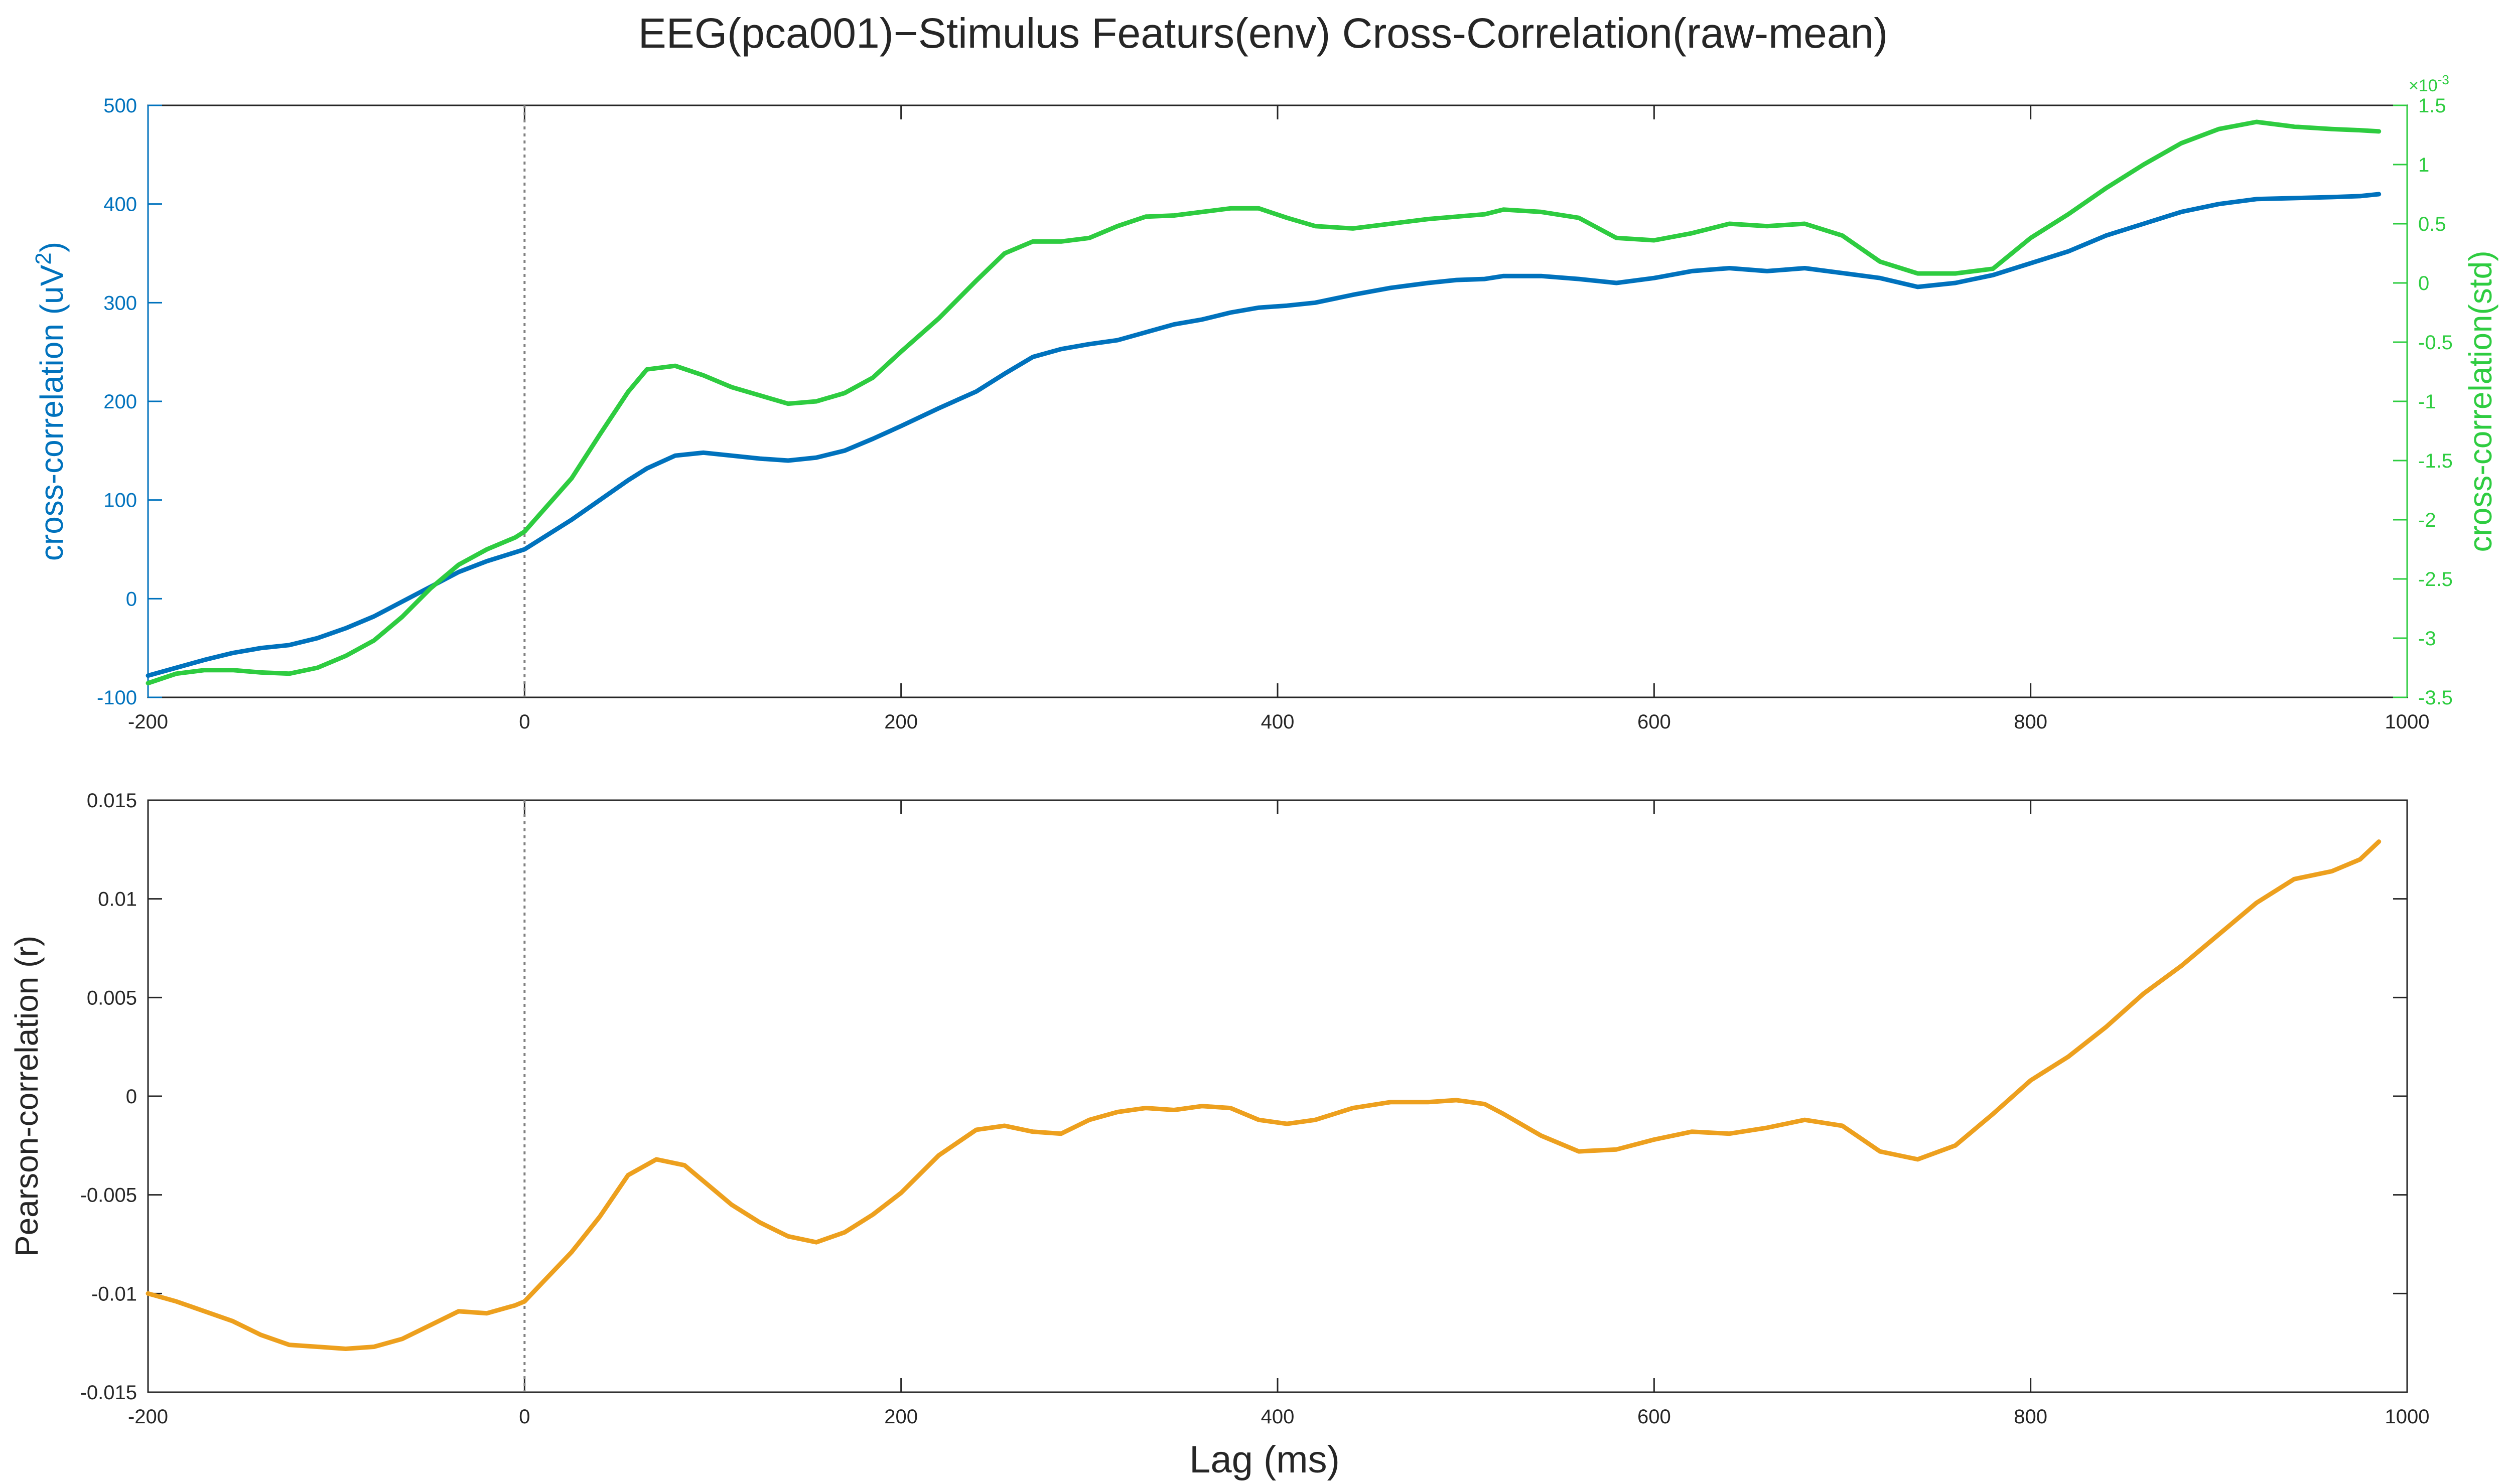  Describe the element at coordinates (1264, 1459) in the screenshot. I see `x-axis-label: Lag (ms)` at that location.